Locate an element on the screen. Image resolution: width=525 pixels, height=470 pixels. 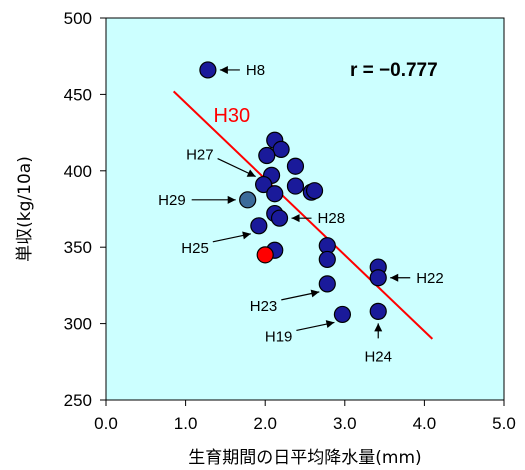
x-axis-ticks: 0.0 1.0 2.0 3.0 4.0 5.0 is located at coordinates (305, 416).